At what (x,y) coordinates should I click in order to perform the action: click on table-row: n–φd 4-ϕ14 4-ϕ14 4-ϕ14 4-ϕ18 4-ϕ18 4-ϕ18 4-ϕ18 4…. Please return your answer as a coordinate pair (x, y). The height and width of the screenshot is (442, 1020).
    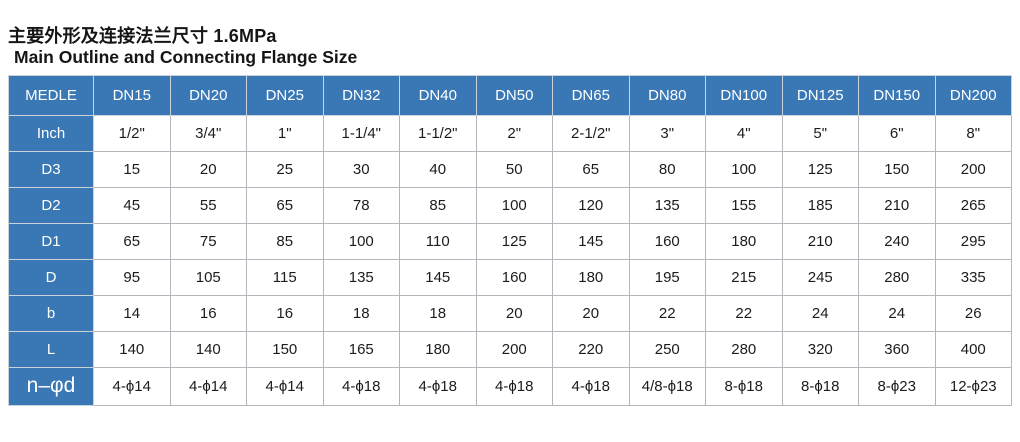
    Looking at the image, I should click on (510, 386).